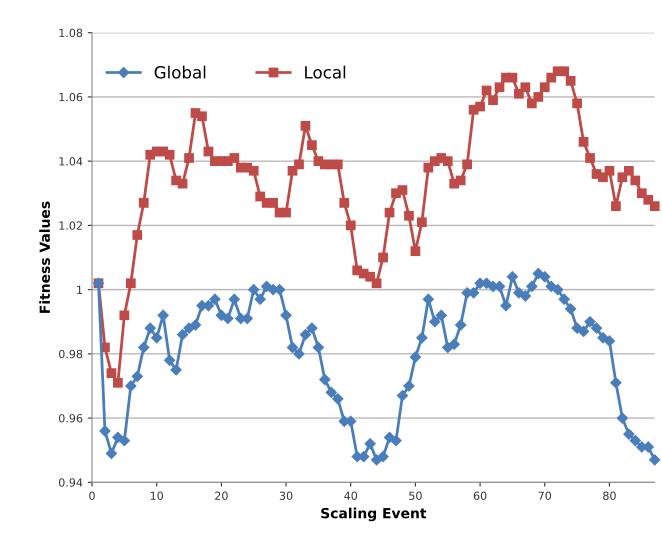 The width and height of the screenshot is (662, 545). Describe the element at coordinates (480, 496) in the screenshot. I see `x-tick-label: 60` at that location.